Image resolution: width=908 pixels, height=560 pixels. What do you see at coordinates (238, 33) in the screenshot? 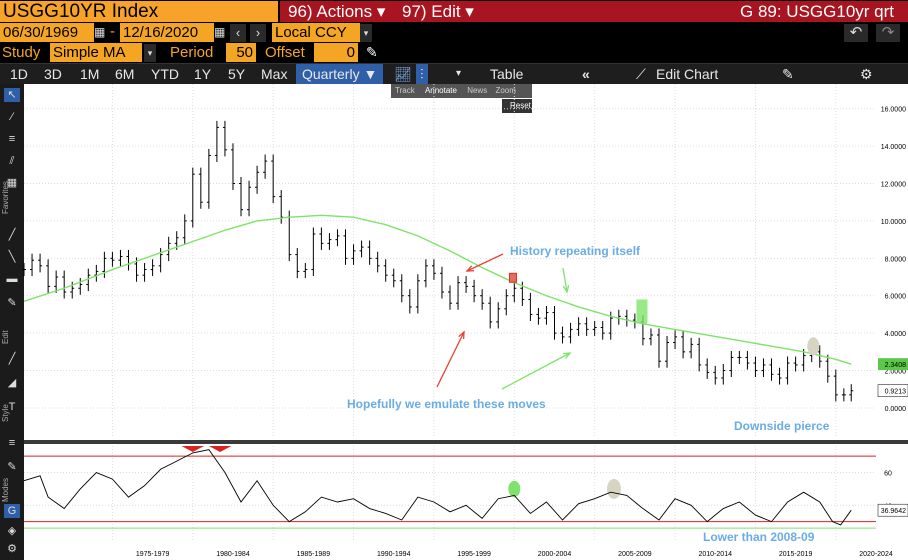
I see `prev-arrow-icon: ‹` at bounding box center [238, 33].